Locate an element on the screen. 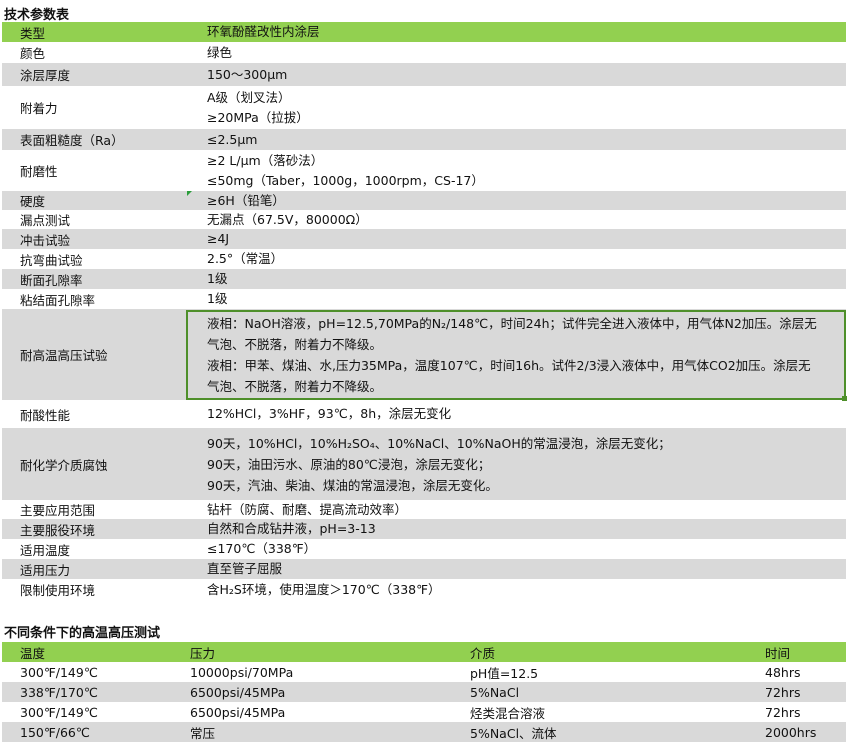  table-cell: pH值=12.5 is located at coordinates (504, 673).